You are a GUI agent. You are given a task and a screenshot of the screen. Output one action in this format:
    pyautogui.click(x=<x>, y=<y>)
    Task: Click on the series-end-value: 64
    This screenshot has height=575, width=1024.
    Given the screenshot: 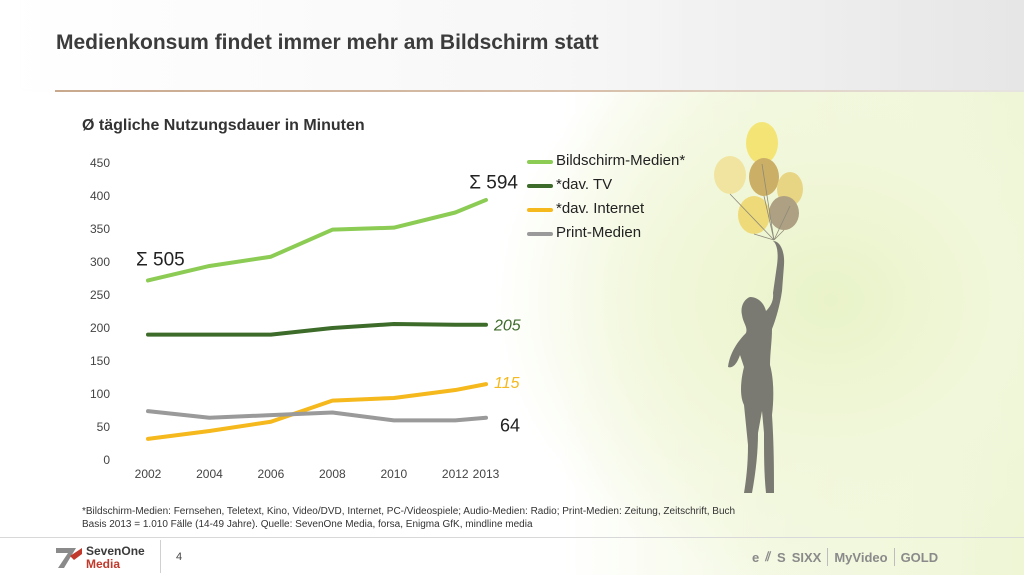 What is the action you would take?
    pyautogui.click(x=510, y=426)
    